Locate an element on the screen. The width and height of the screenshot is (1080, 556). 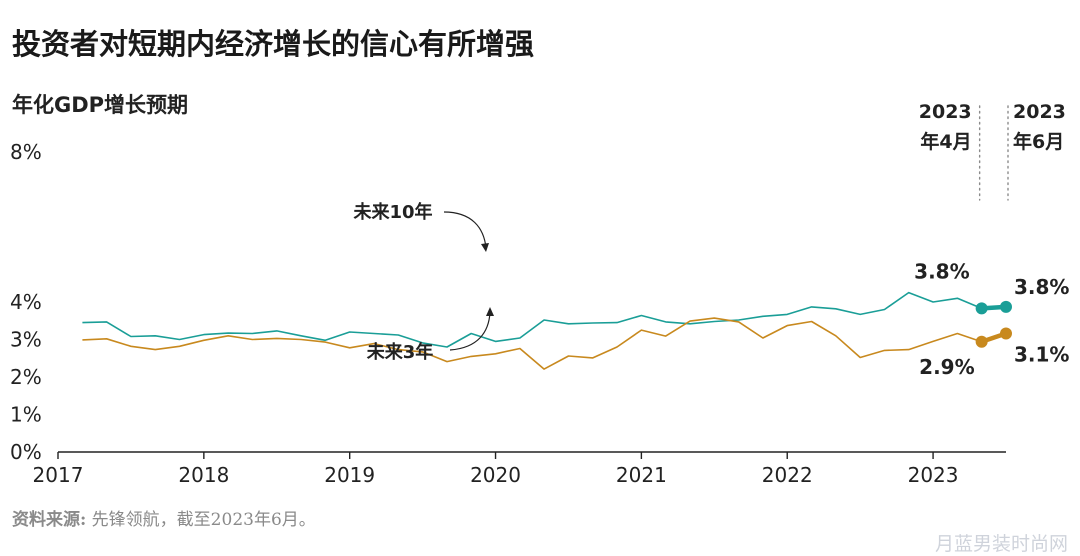
annotation-three-year-arrowhead is located at coordinates (490, 311).